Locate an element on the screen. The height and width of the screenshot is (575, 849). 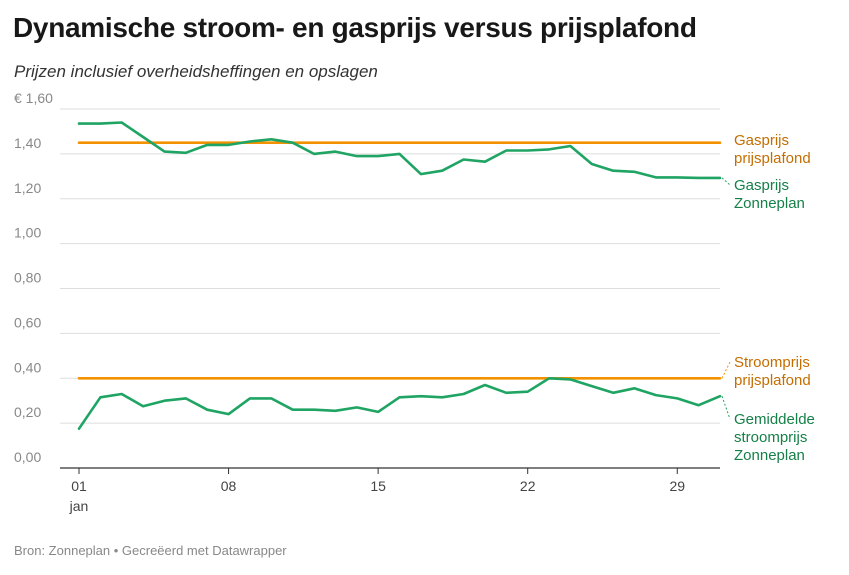
y-tick-label: 1,00 is located at coordinates (27, 233).